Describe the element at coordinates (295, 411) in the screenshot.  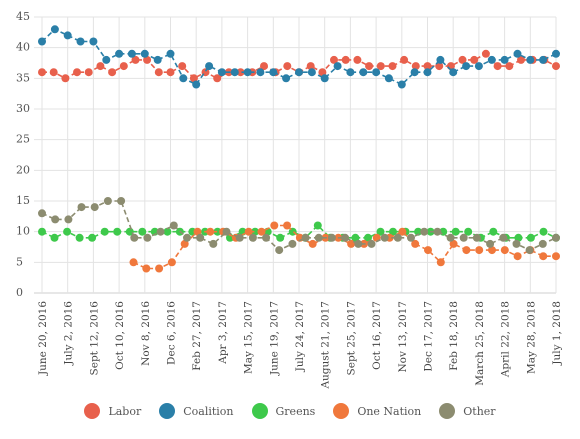
I see `legend-label-greens: Greens` at that location.